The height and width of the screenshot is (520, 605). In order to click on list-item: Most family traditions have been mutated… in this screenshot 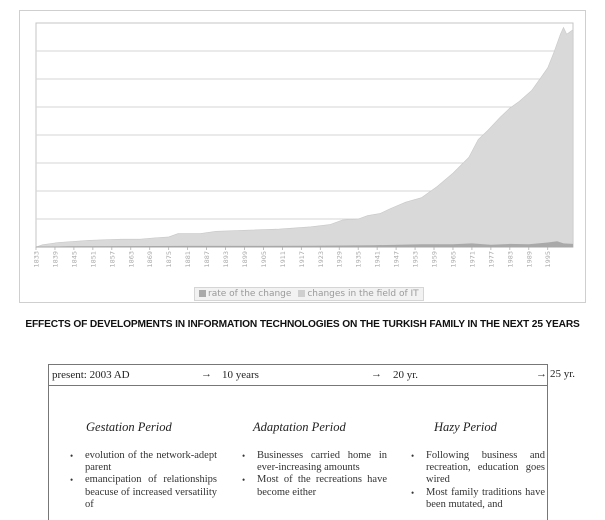, I will do `click(476, 499)`.